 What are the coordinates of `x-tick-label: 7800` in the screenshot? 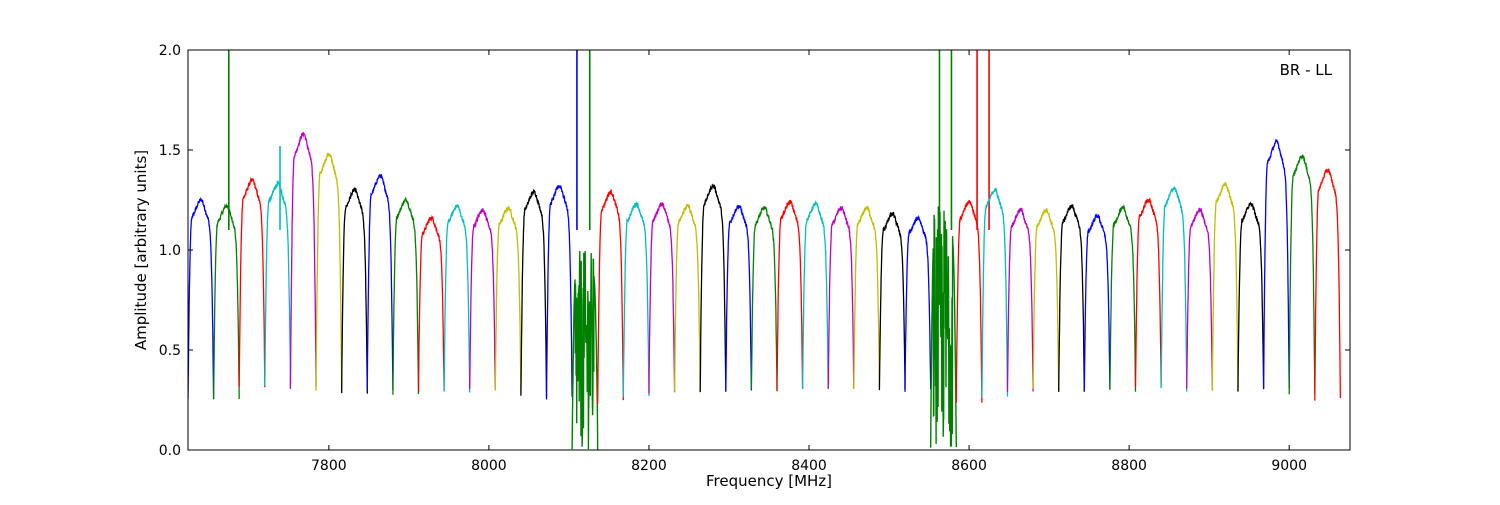 It's located at (329, 466).